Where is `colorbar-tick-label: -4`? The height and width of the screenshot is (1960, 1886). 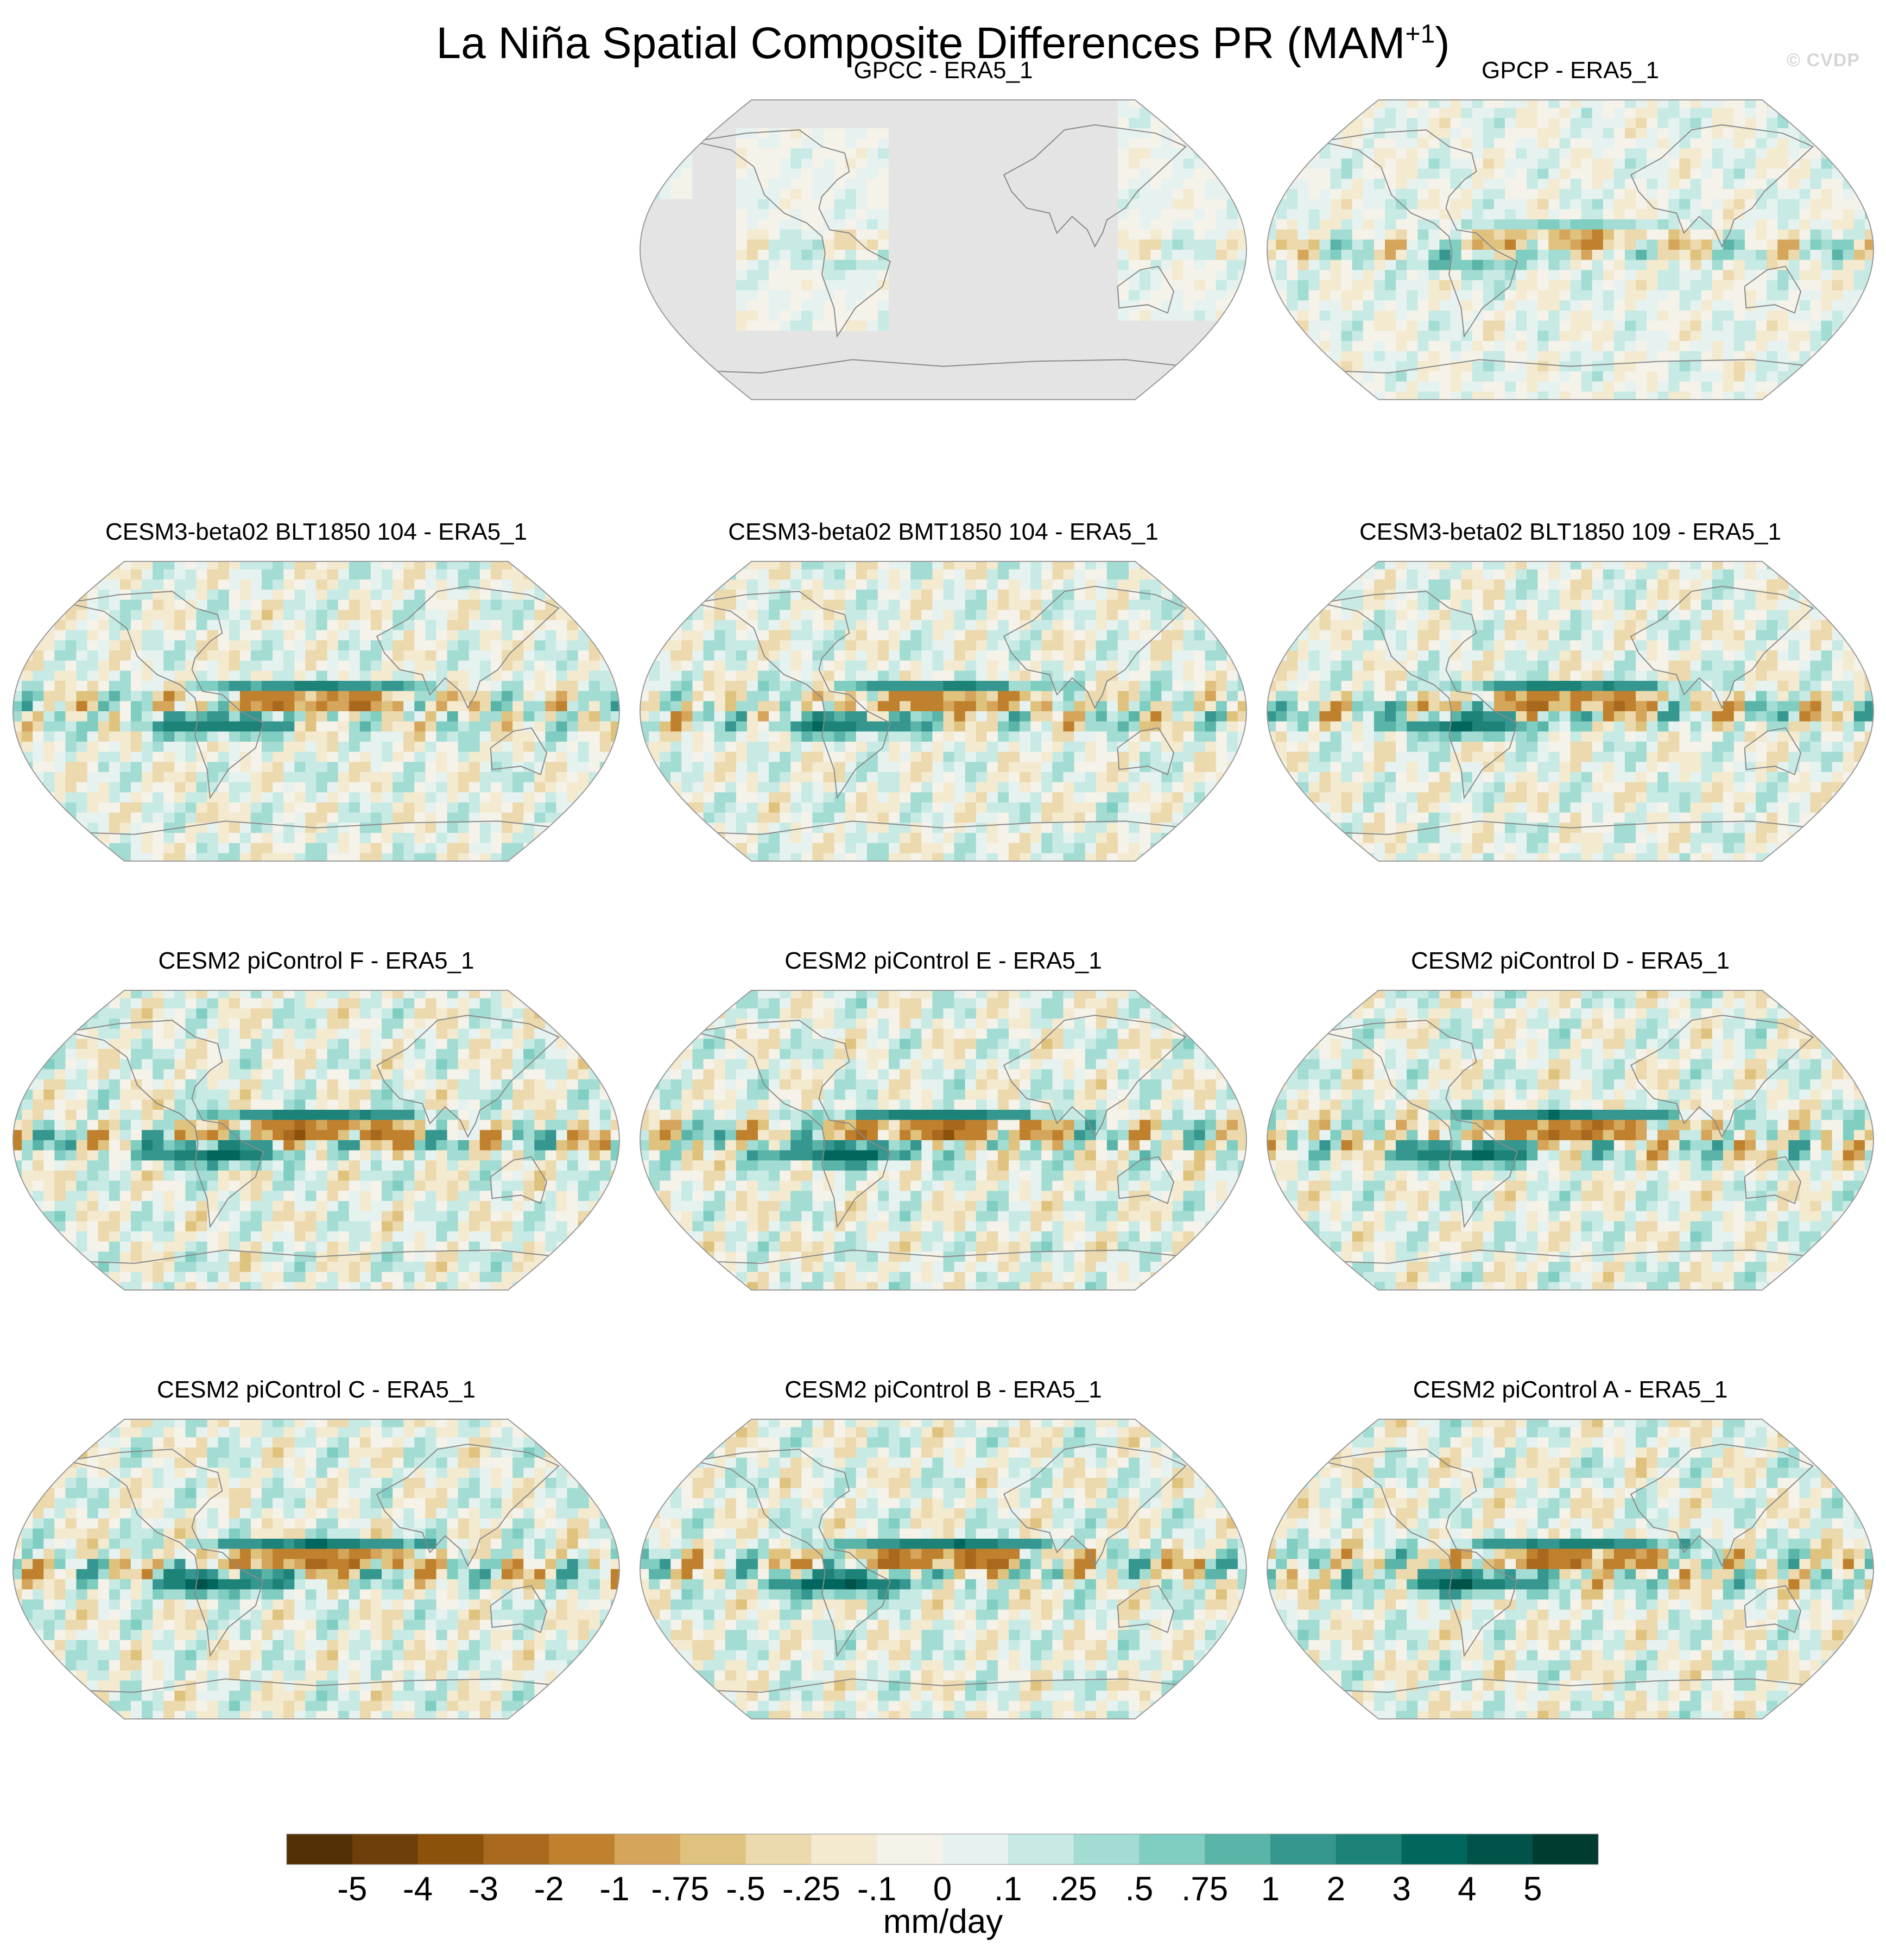 colorbar-tick-label: -4 is located at coordinates (418, 1889).